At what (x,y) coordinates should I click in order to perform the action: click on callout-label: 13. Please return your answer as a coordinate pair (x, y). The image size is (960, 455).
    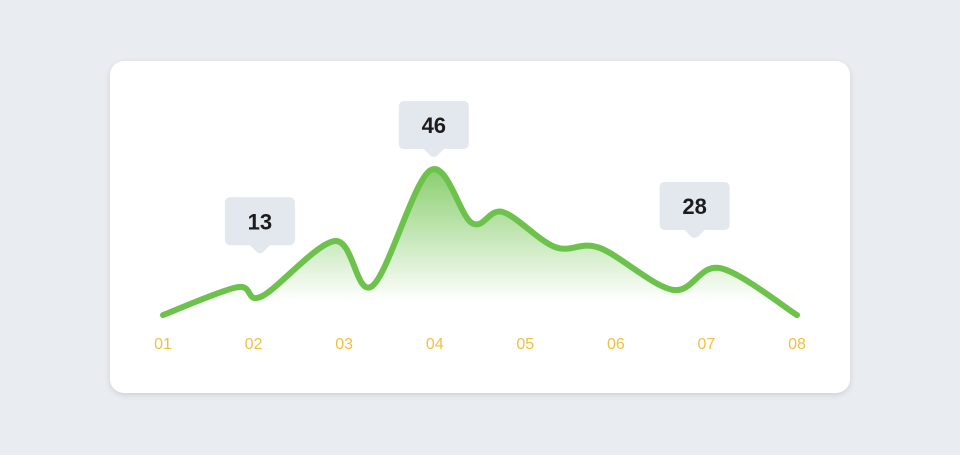
    Looking at the image, I should click on (260, 221).